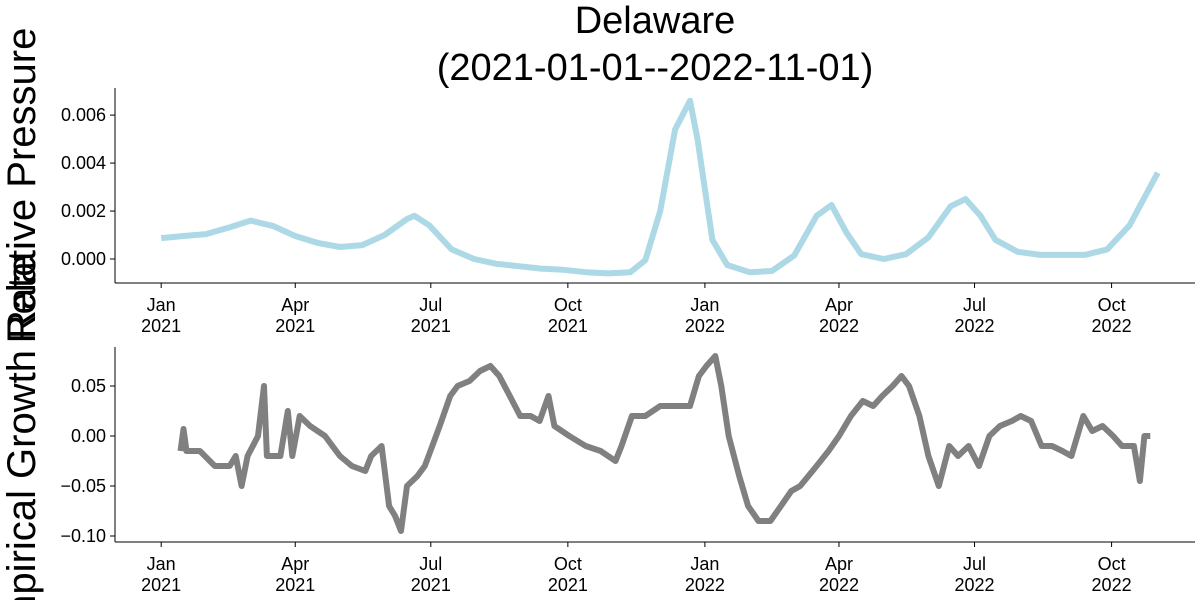 This screenshot has height=600, width=1200. What do you see at coordinates (655, 68) in the screenshot?
I see `chart-subtitle: (2021-01-01--2022-11-01)` at bounding box center [655, 68].